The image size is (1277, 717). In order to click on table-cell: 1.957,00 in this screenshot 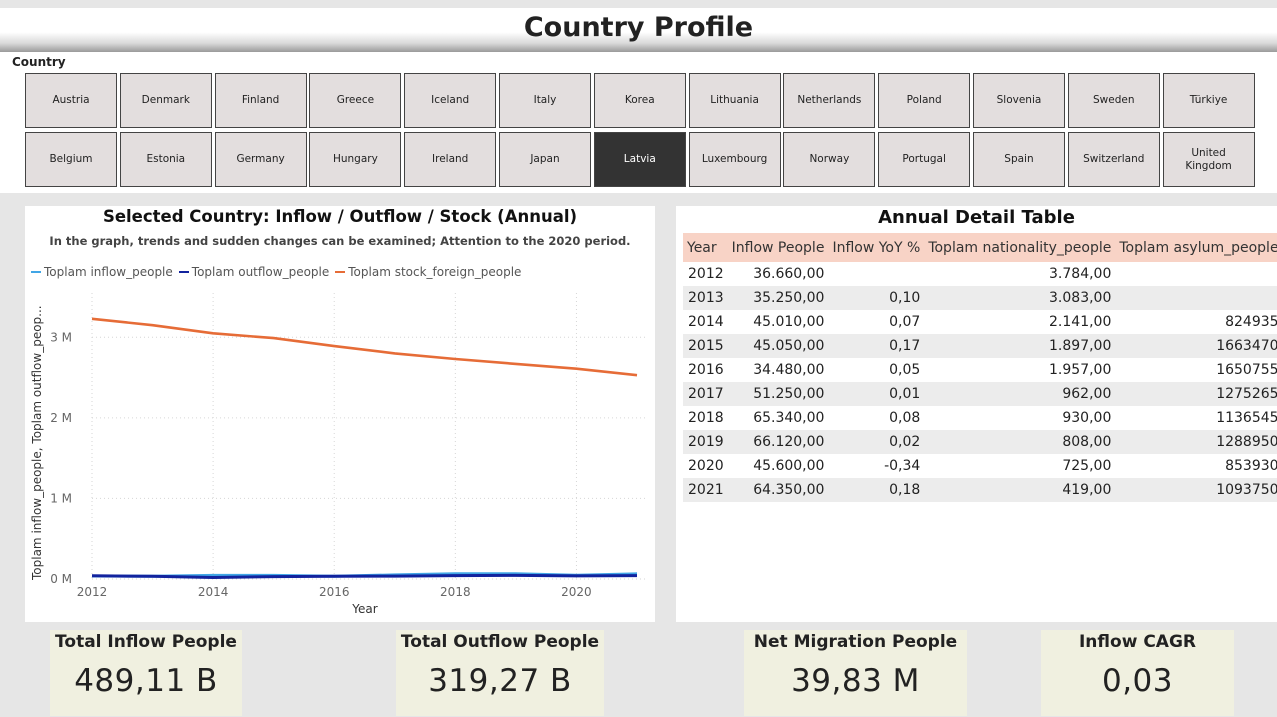, I will do `click(1080, 370)`.